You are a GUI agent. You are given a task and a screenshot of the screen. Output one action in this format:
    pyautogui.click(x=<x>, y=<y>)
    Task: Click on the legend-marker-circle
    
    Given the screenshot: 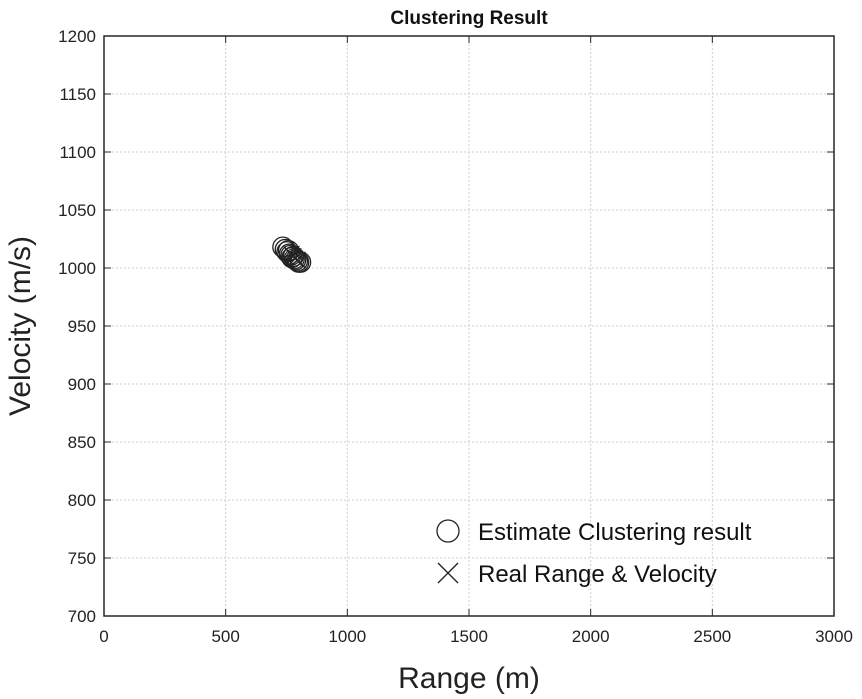 What is the action you would take?
    pyautogui.click(x=448, y=531)
    